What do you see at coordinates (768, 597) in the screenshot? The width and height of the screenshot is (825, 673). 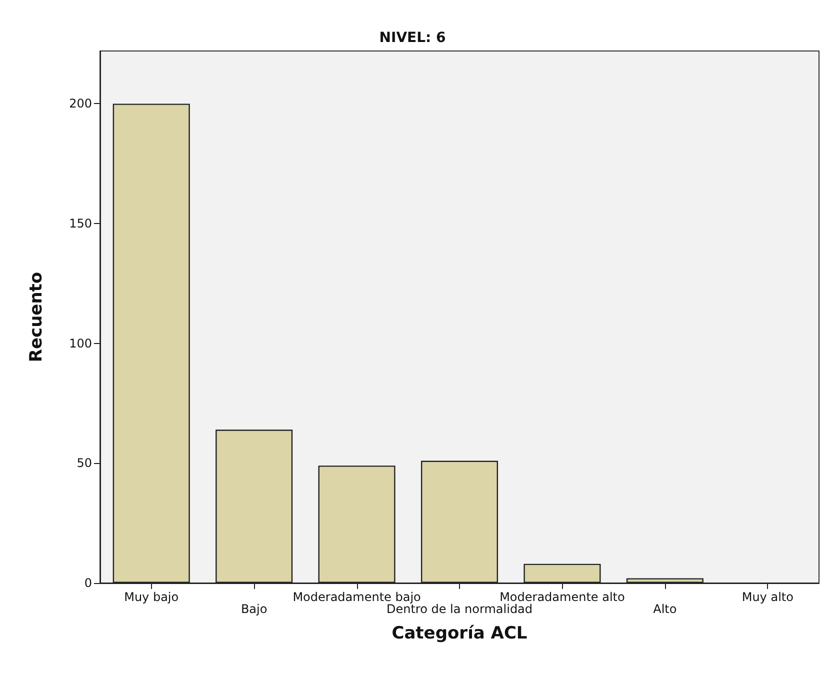 I see `x-tick-label: Muy alto` at bounding box center [768, 597].